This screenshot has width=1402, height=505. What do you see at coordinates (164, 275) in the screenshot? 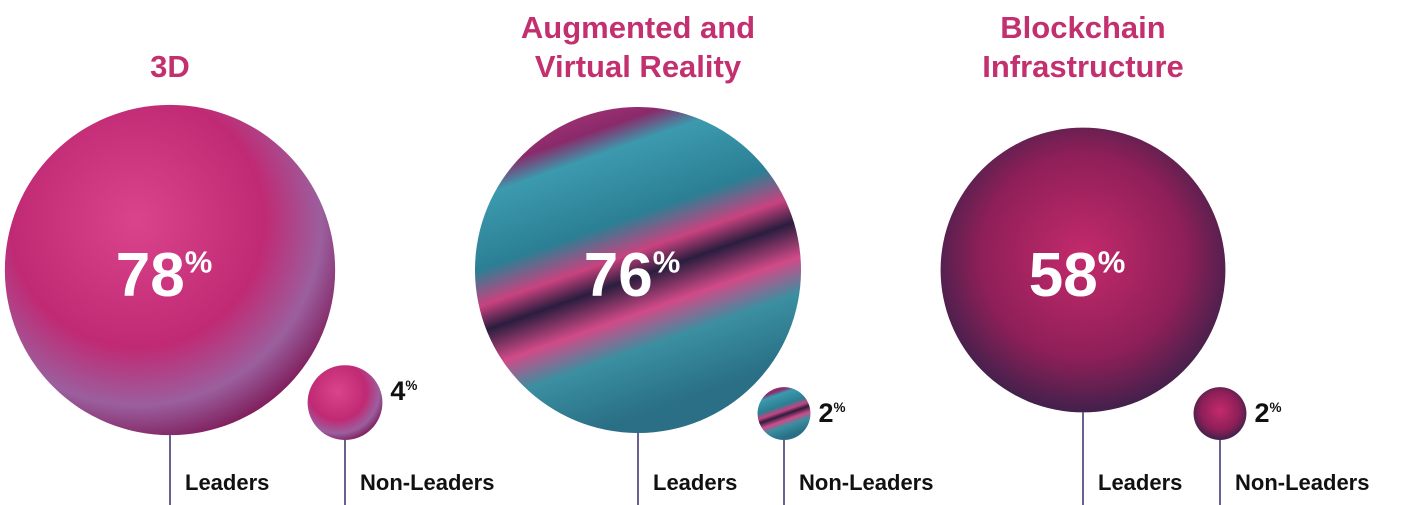
I see `value-label: 78%` at bounding box center [164, 275].